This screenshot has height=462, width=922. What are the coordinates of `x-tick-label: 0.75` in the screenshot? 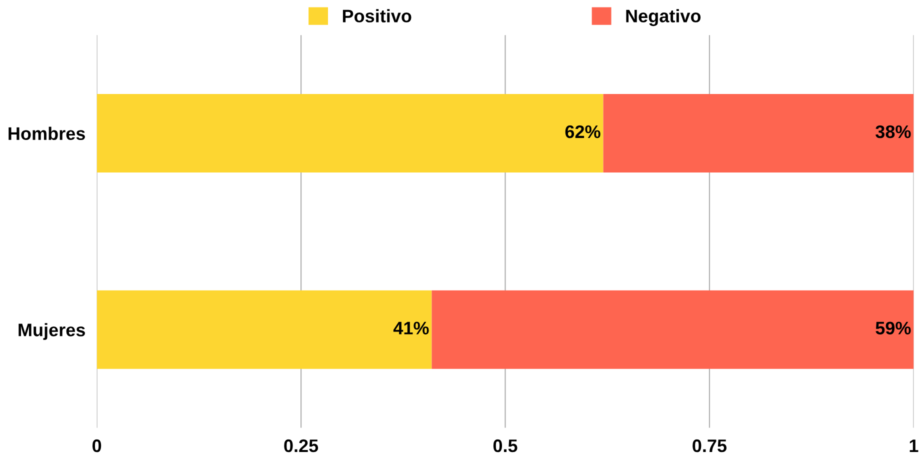 It's located at (709, 445).